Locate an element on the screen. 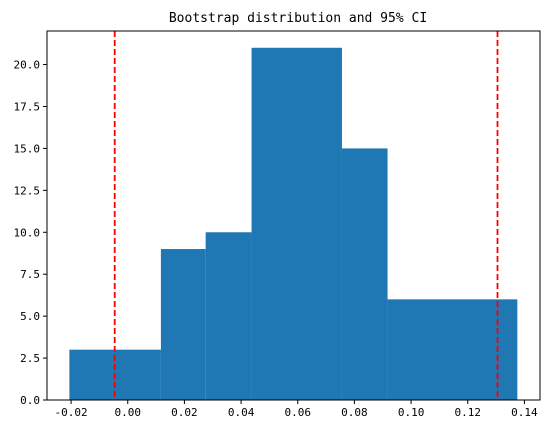 The width and height of the screenshot is (553, 431). y-axis: 0.0 2.5 5.0 7.5 10.0 12.5 15.0 17.5 20.0 is located at coordinates (30, 233).